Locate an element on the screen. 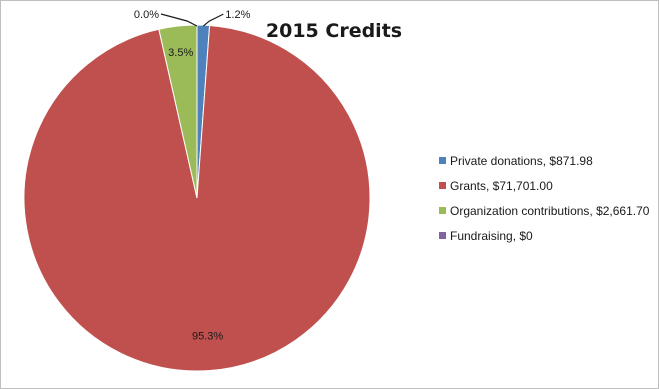 The width and height of the screenshot is (659, 389). slice-organization-contributions is located at coordinates (178, 111).